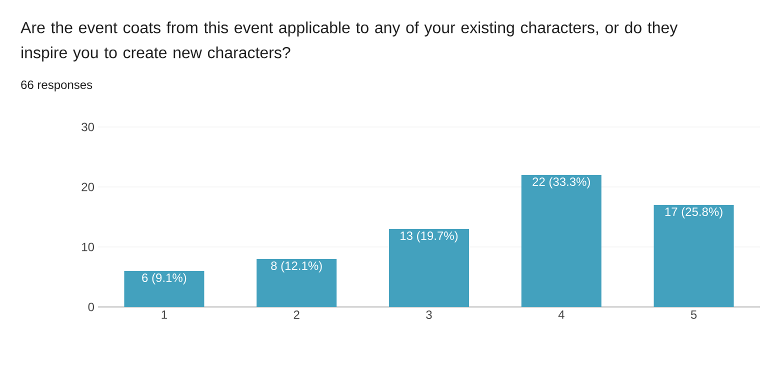 The image size is (770, 382). What do you see at coordinates (56, 86) in the screenshot?
I see `chart-subtitle: 66 responses` at bounding box center [56, 86].